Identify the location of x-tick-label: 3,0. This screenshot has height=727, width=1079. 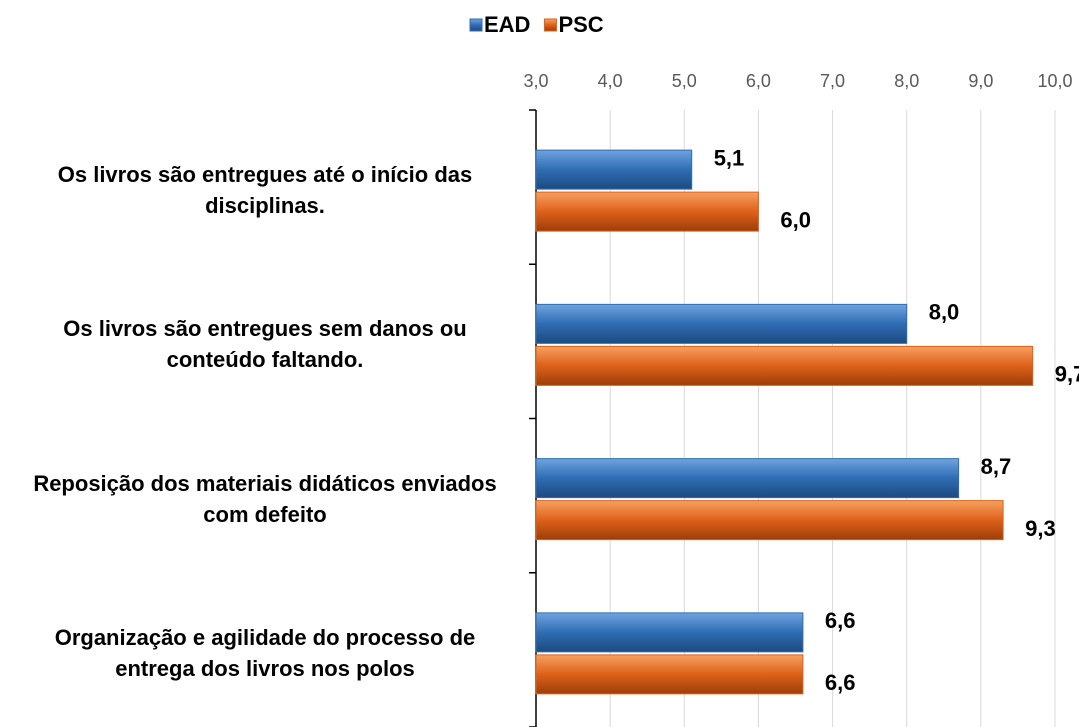
(535, 81).